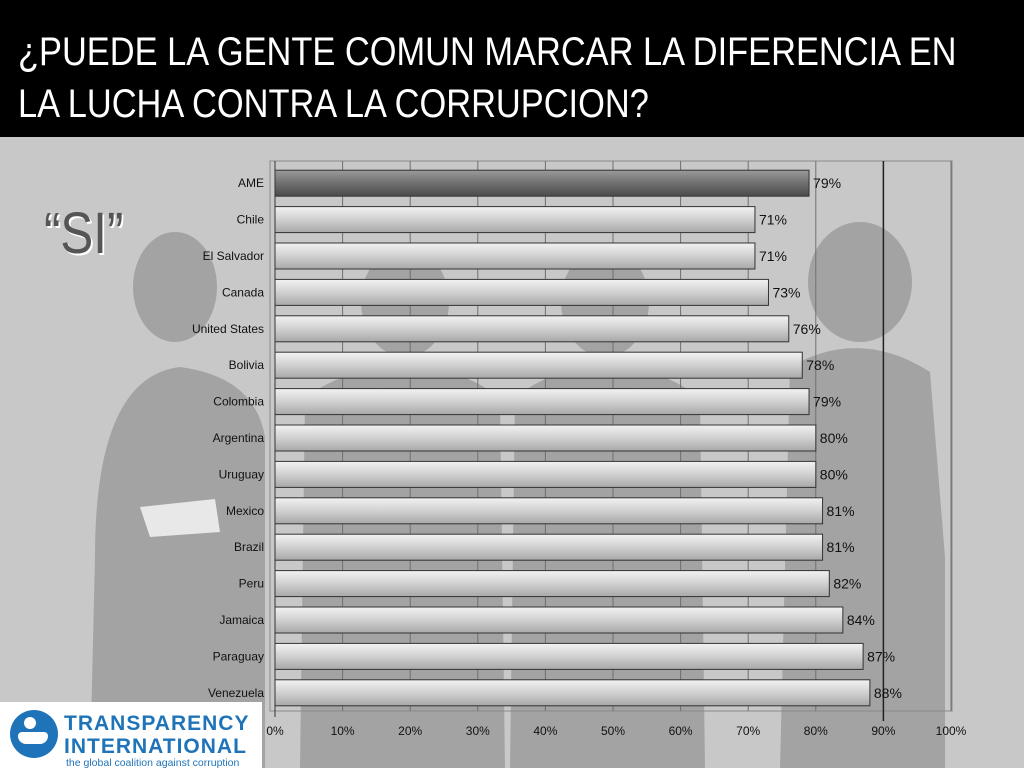 The width and height of the screenshot is (1024, 768). I want to click on x-axis-tick-labels: 0% 10% 20% 30% 40% 50% 60% 70% 80% 90% 100%, so click(616, 731).